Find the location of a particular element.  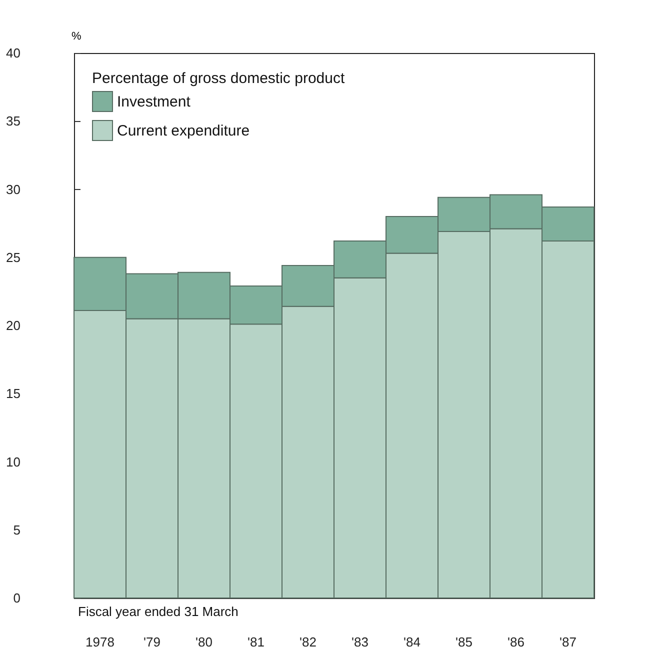

x-tick-label: '80 is located at coordinates (204, 641).